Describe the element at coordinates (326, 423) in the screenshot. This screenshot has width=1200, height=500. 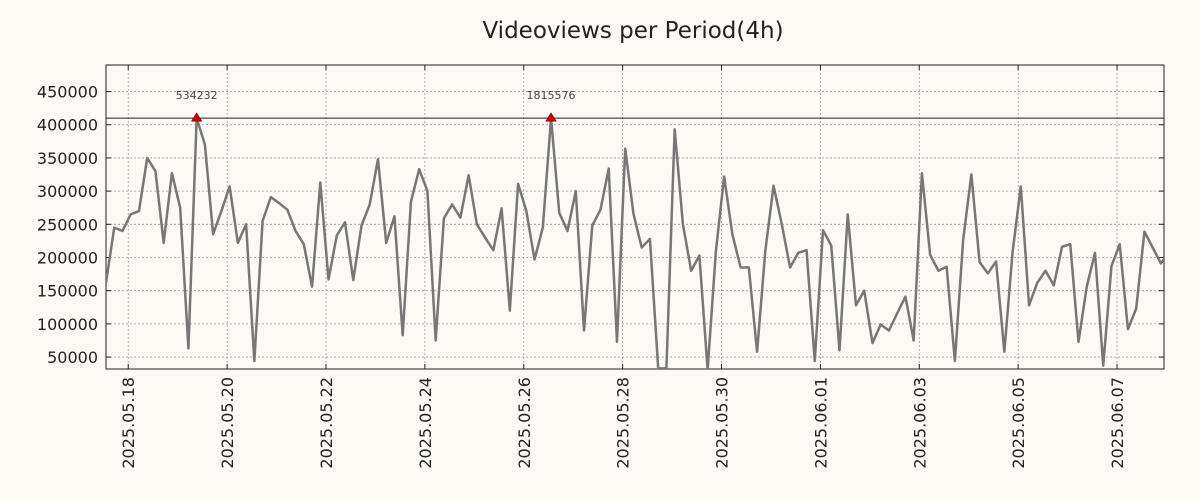
I see `x-tick-label: 2025.05.22` at that location.